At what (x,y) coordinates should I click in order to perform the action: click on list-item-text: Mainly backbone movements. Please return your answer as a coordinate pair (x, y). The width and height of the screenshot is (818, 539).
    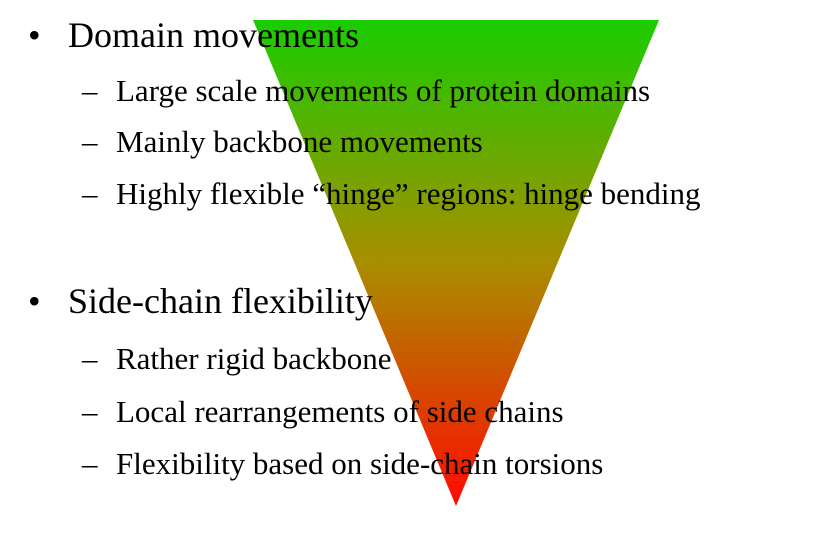
    Looking at the image, I should click on (299, 141).